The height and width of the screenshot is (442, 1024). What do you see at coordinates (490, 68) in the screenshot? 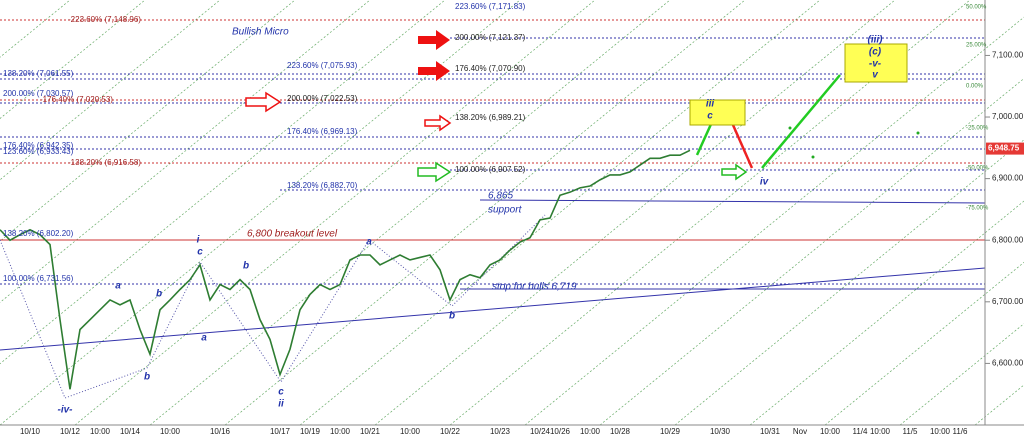
I see `annotation: 176.40% (7,070.90)` at bounding box center [490, 68].